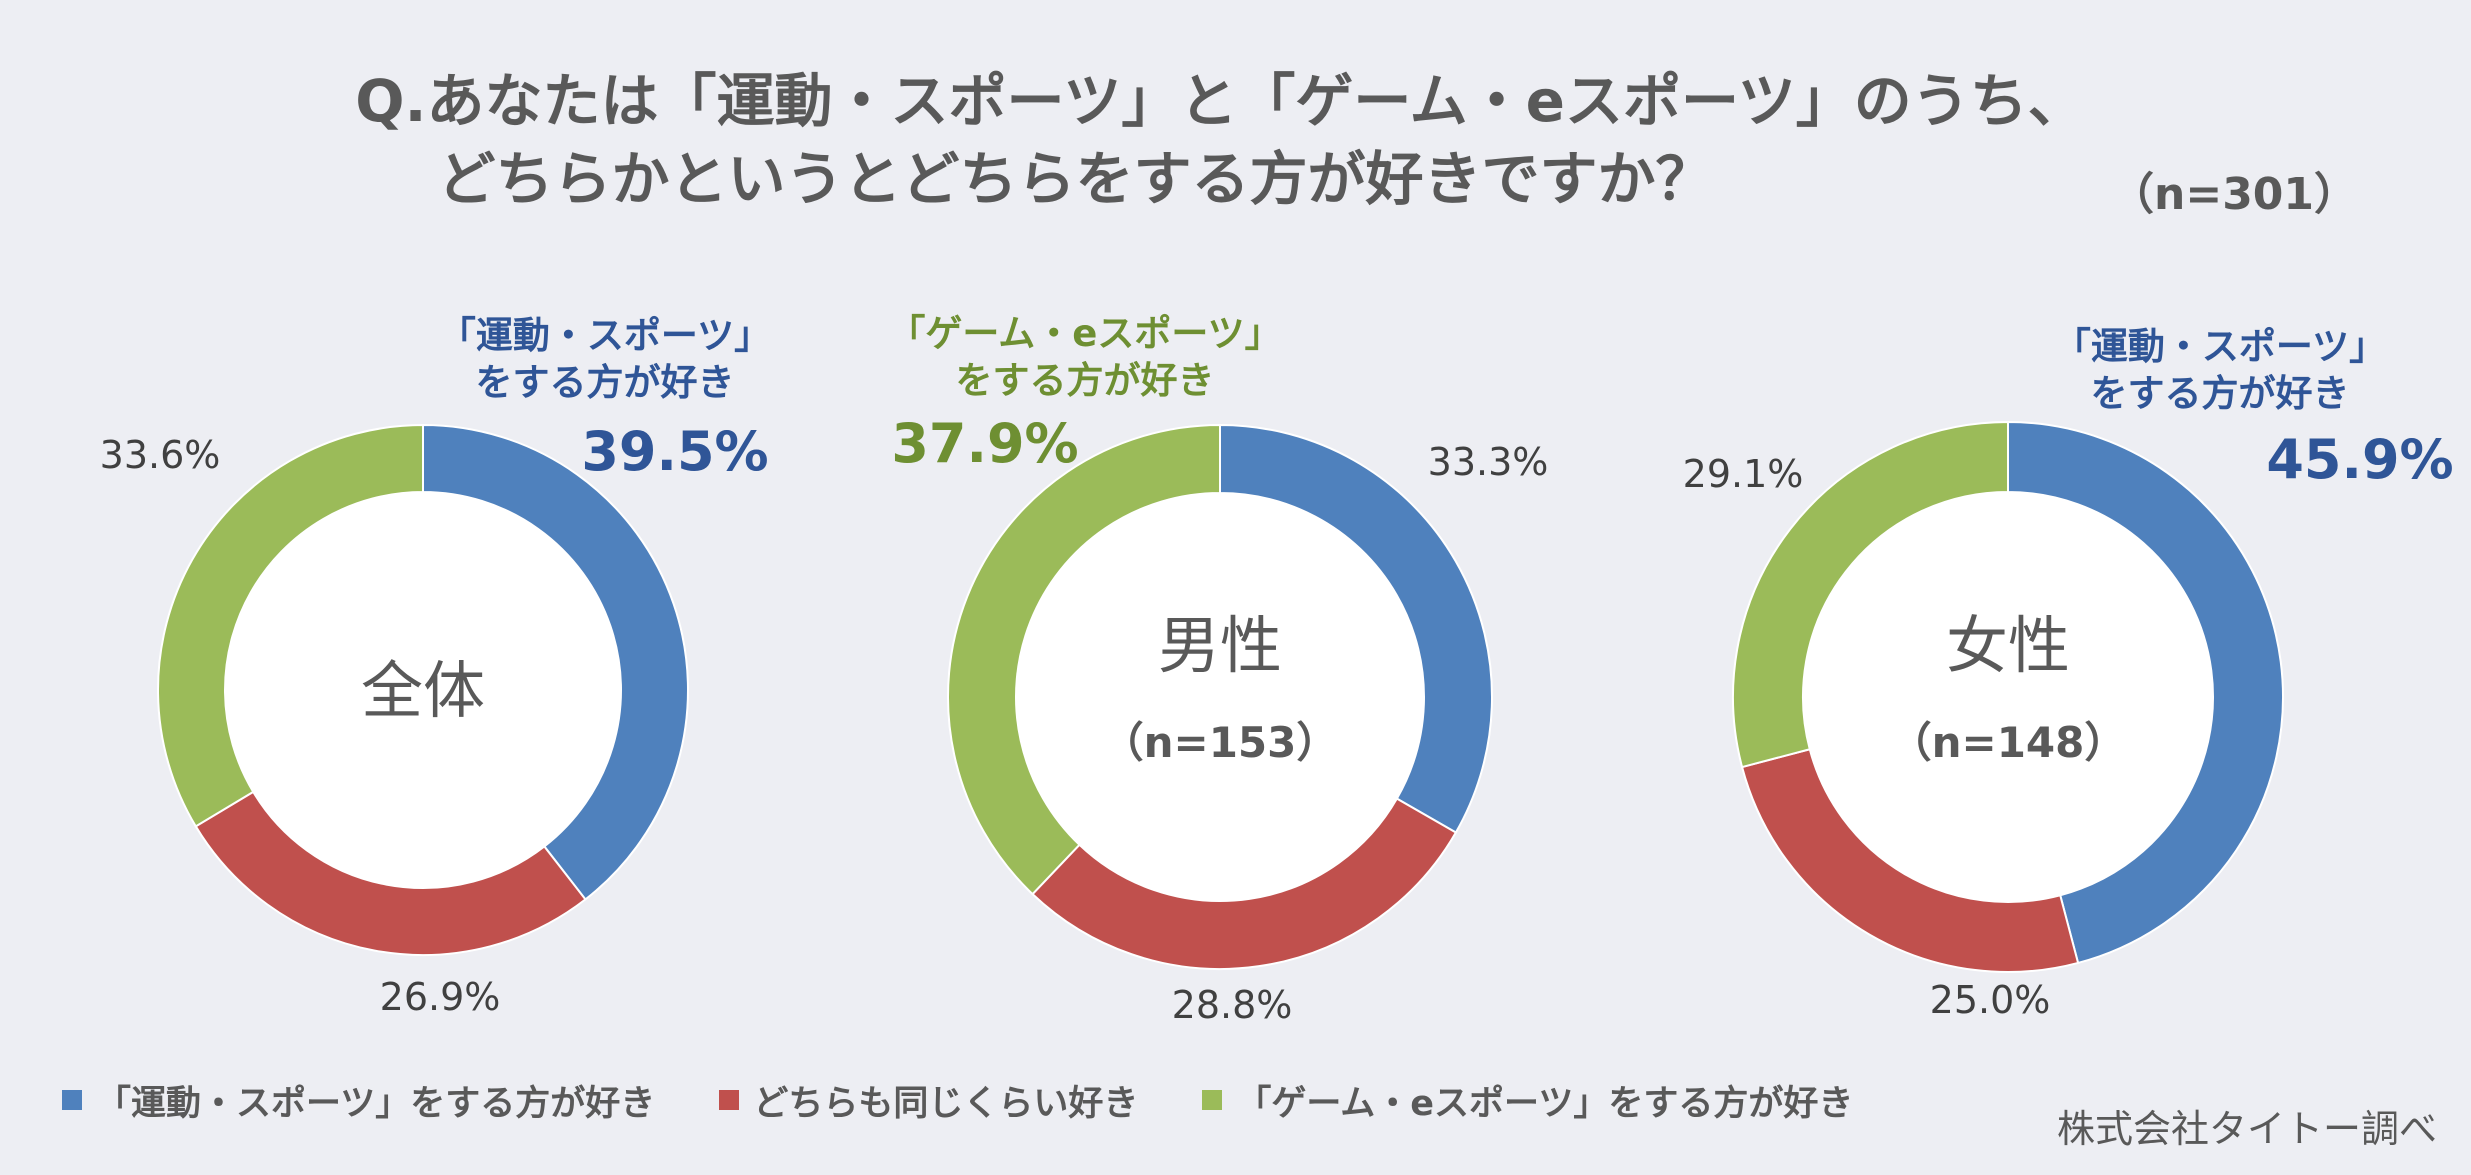  I want to click on donut-0-label-game: 33.6%, so click(160, 455).